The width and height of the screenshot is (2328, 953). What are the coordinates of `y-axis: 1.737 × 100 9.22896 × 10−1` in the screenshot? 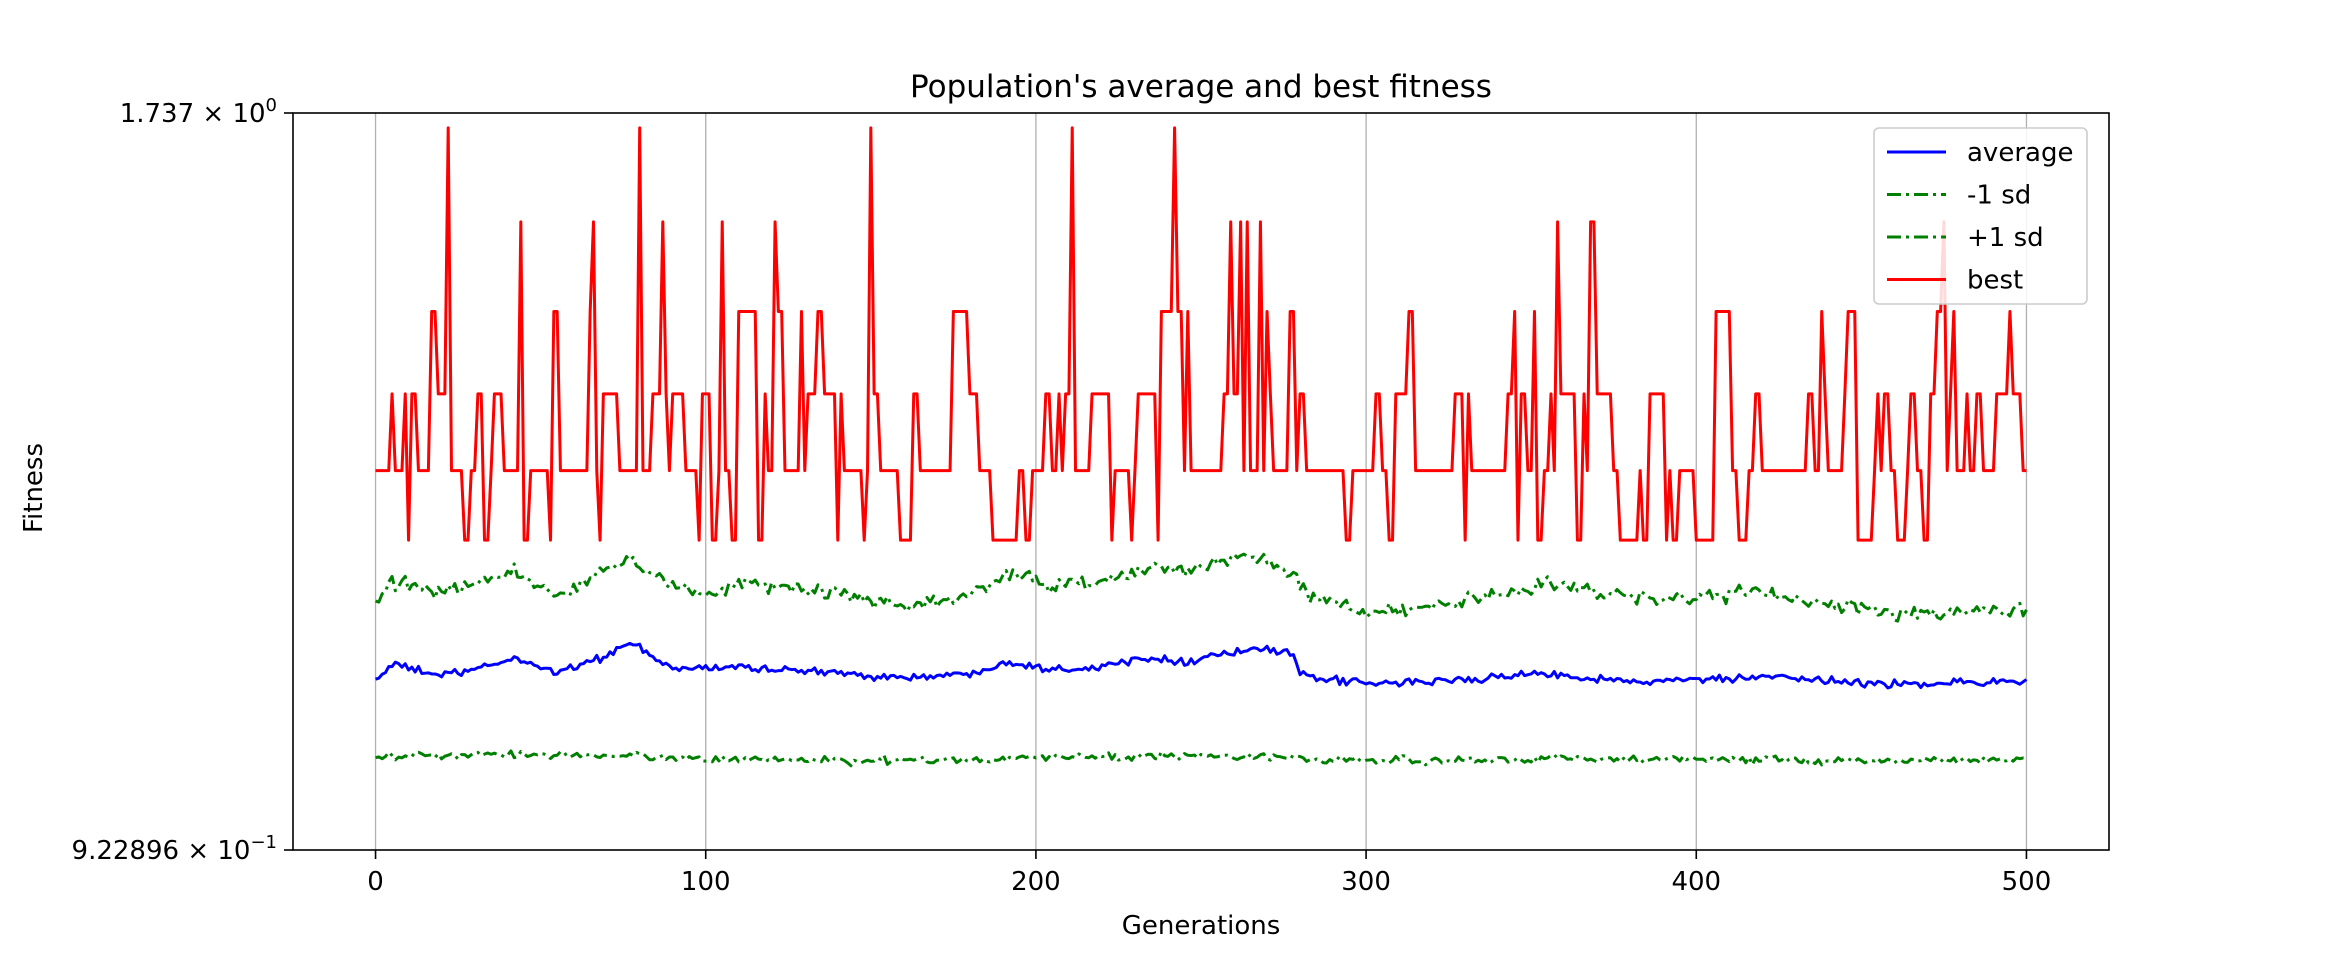 It's located at (182, 480).